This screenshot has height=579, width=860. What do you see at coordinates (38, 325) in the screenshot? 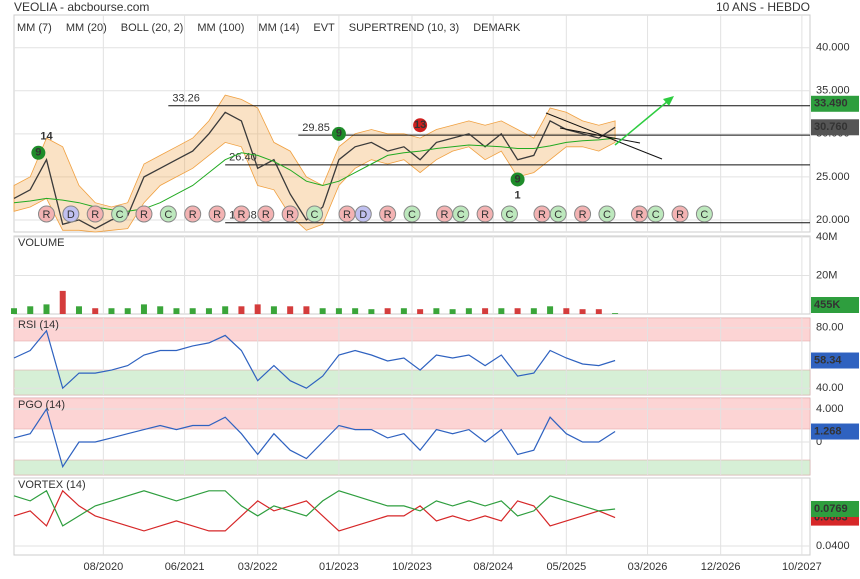
I see `panel-title: RSI (14)` at bounding box center [38, 325].